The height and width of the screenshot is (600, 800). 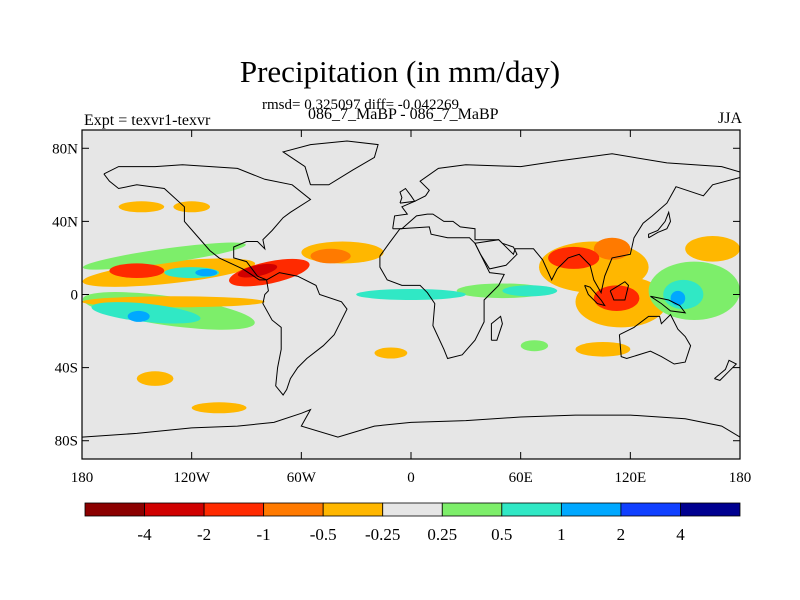 I want to click on y-tick-label: 40S, so click(x=66, y=369).